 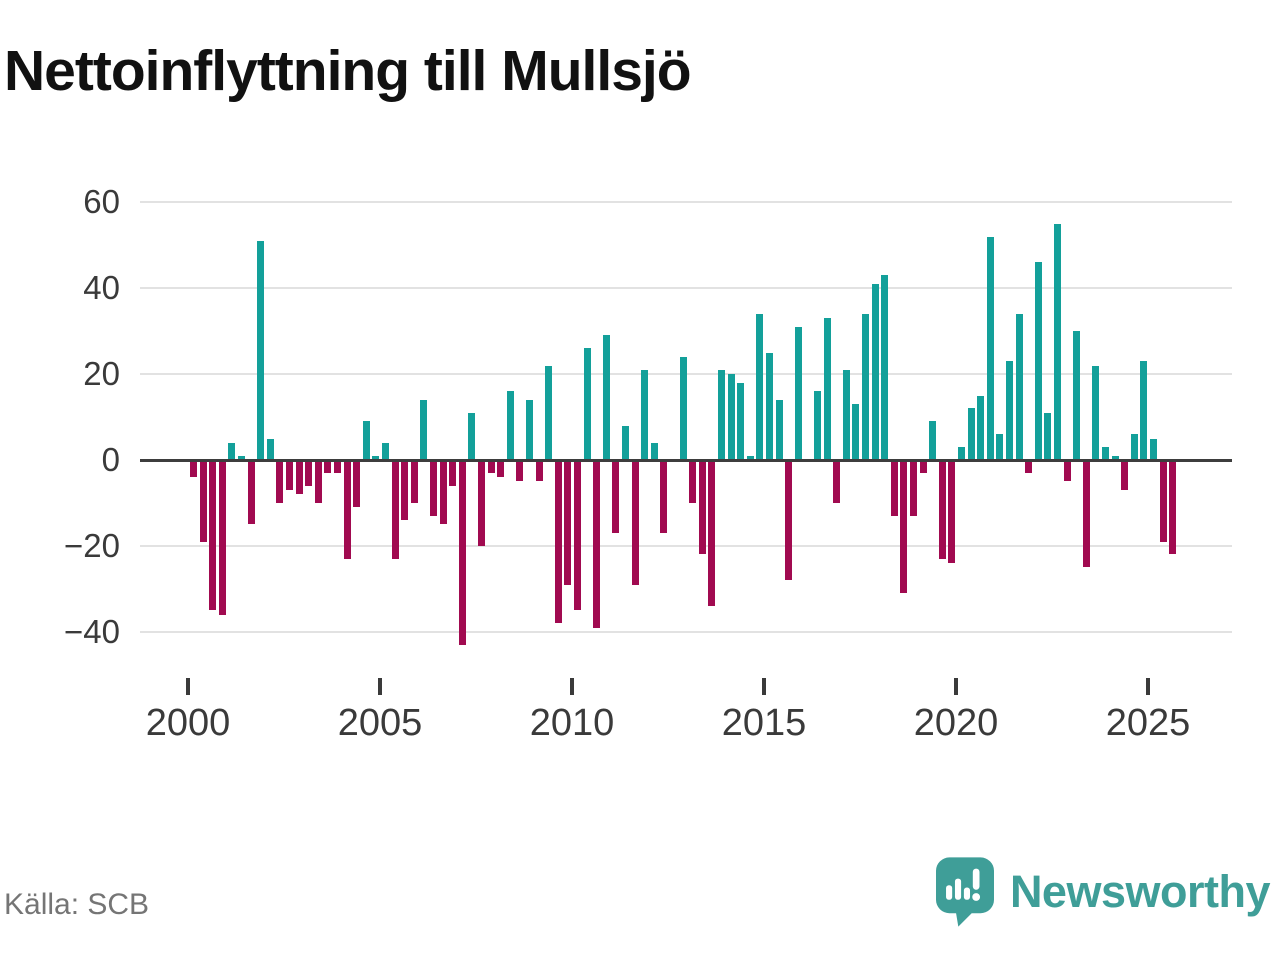 I want to click on x-tick-label-2020: 2020, so click(x=956, y=723).